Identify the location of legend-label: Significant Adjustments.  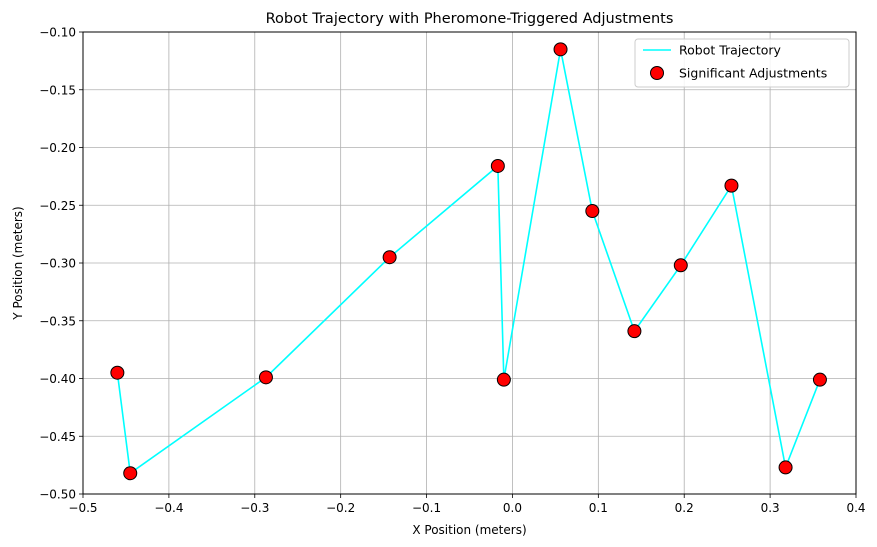
(753, 73).